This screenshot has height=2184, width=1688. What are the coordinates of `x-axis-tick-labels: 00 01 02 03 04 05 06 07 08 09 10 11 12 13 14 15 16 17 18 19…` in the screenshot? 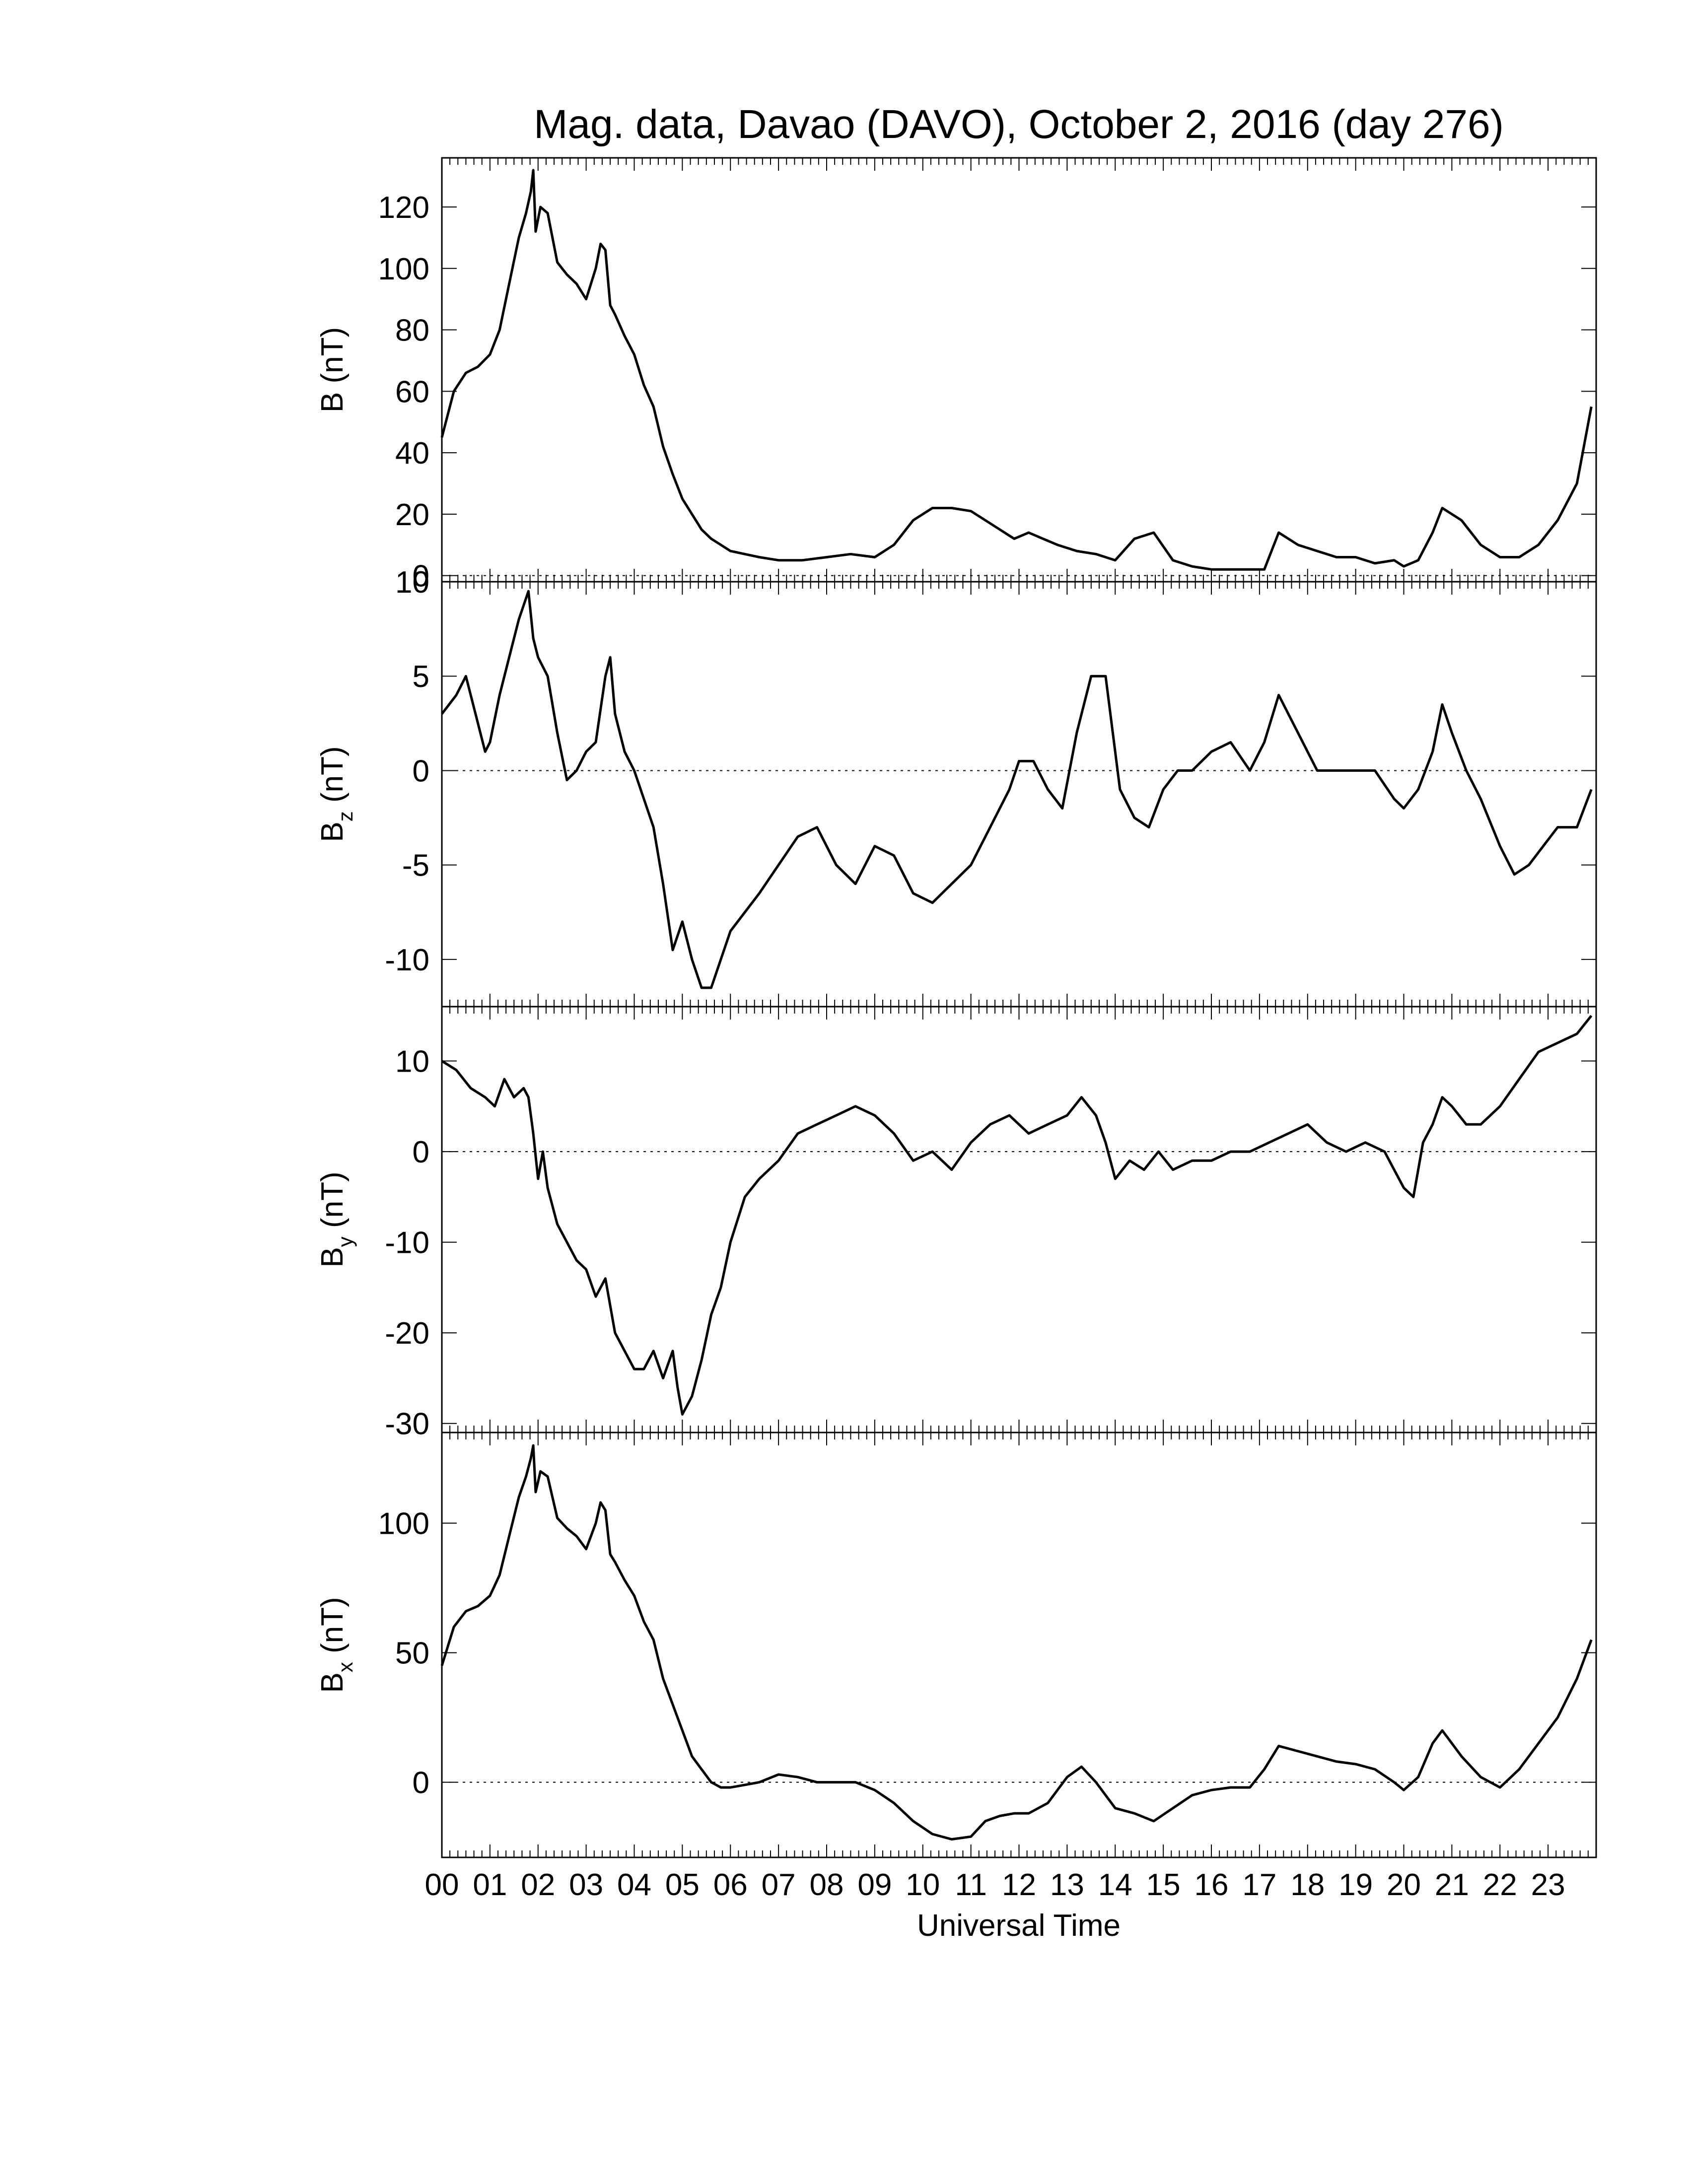 It's located at (995, 1885).